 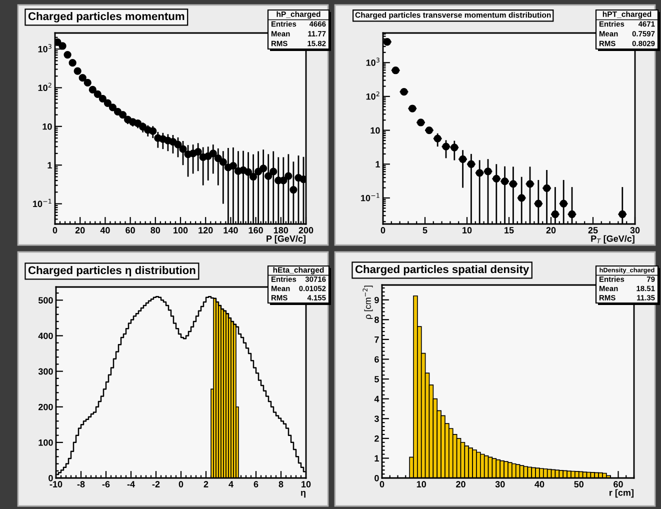 I want to click on chart-title: Charged particles η distribution, so click(x=112, y=271).